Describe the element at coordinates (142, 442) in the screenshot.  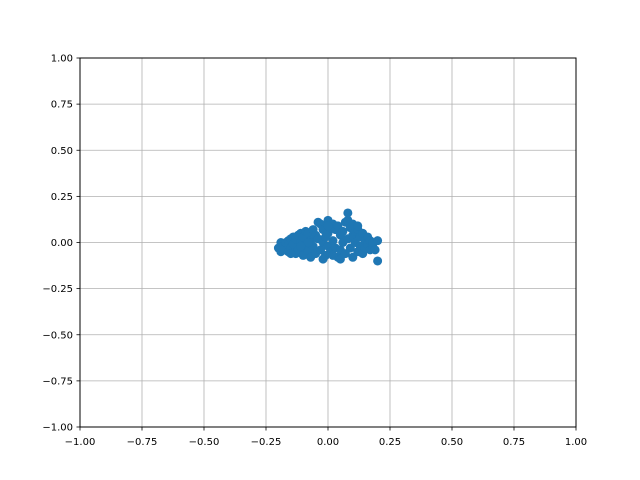
I see `x-tick-label: −0.75` at that location.